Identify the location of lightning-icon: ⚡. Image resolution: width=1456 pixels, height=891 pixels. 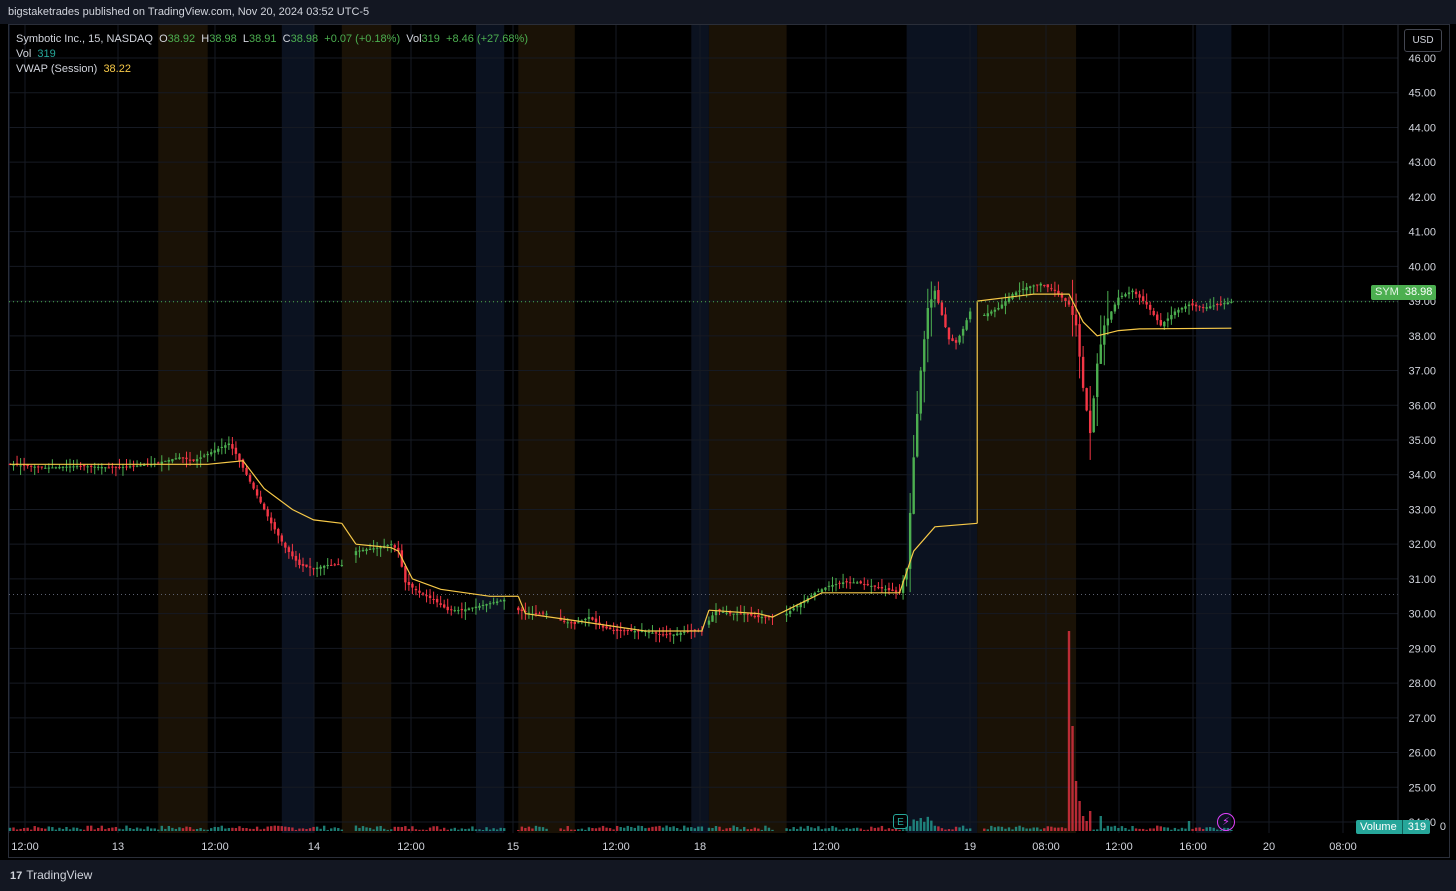
(1226, 822).